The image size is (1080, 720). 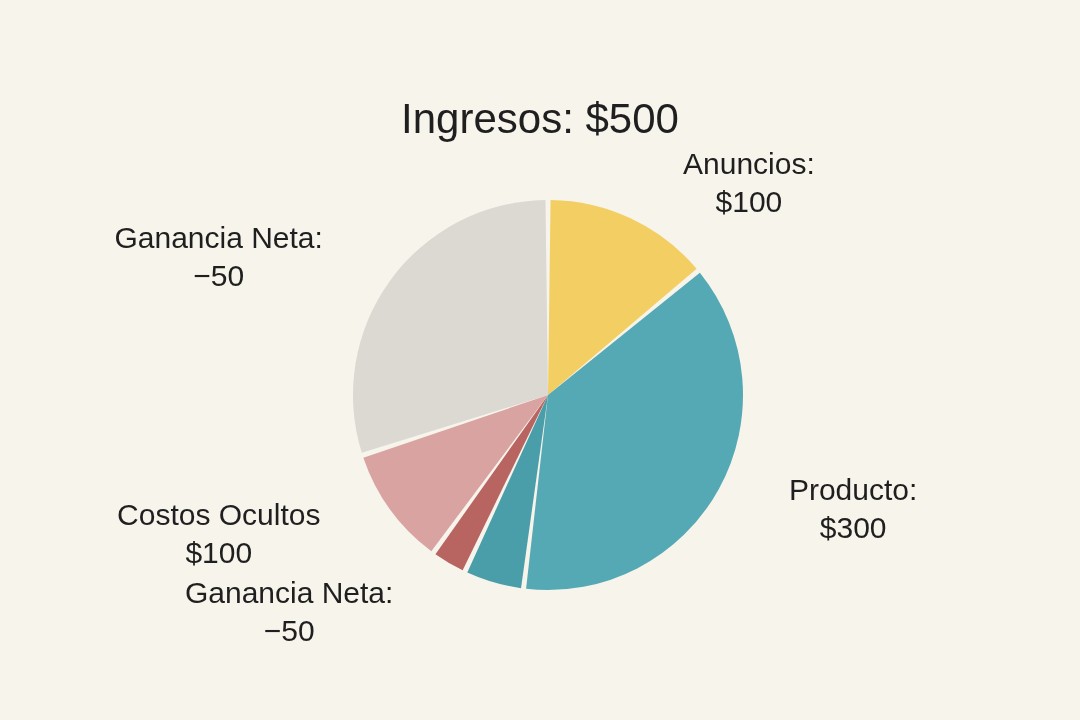 What do you see at coordinates (540, 118) in the screenshot?
I see `chart-title: Ingresos: $500` at bounding box center [540, 118].